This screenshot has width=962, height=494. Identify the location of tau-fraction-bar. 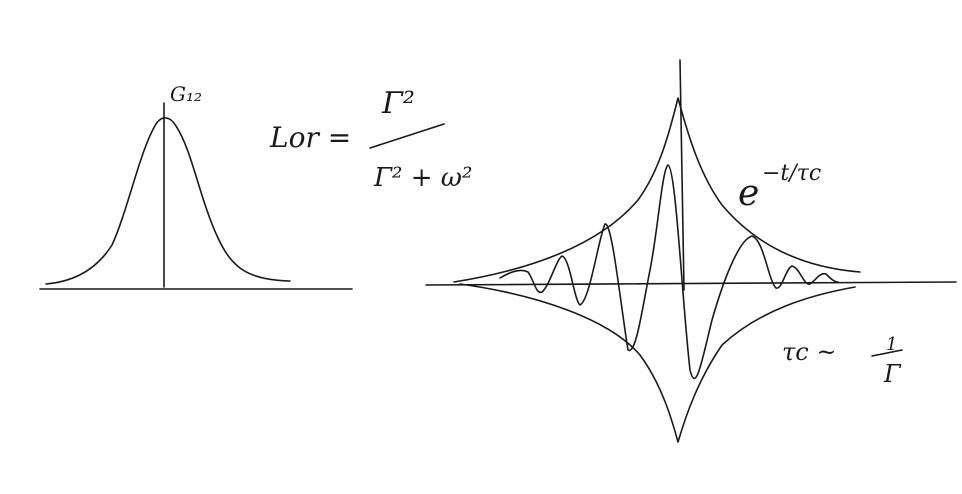
(887, 353).